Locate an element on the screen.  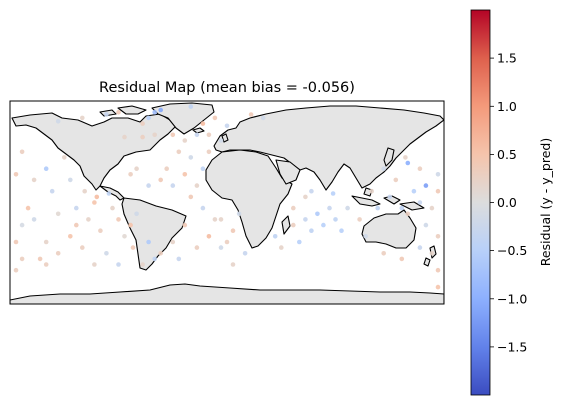
north-america-land is located at coordinates (94, 151).